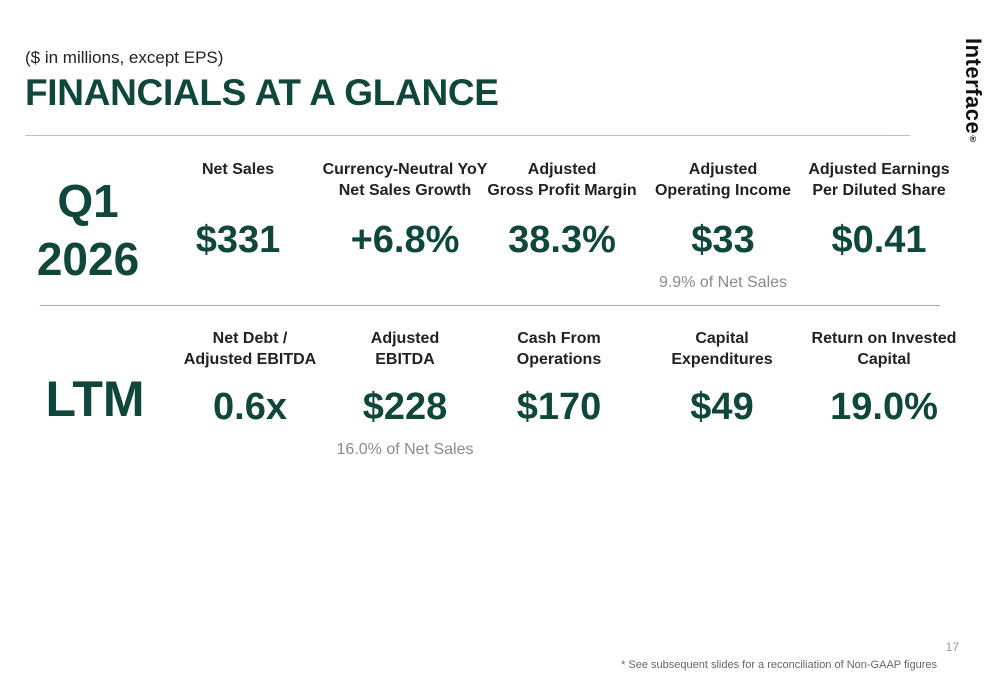  What do you see at coordinates (467, 135) in the screenshot?
I see `header-divider` at bounding box center [467, 135].